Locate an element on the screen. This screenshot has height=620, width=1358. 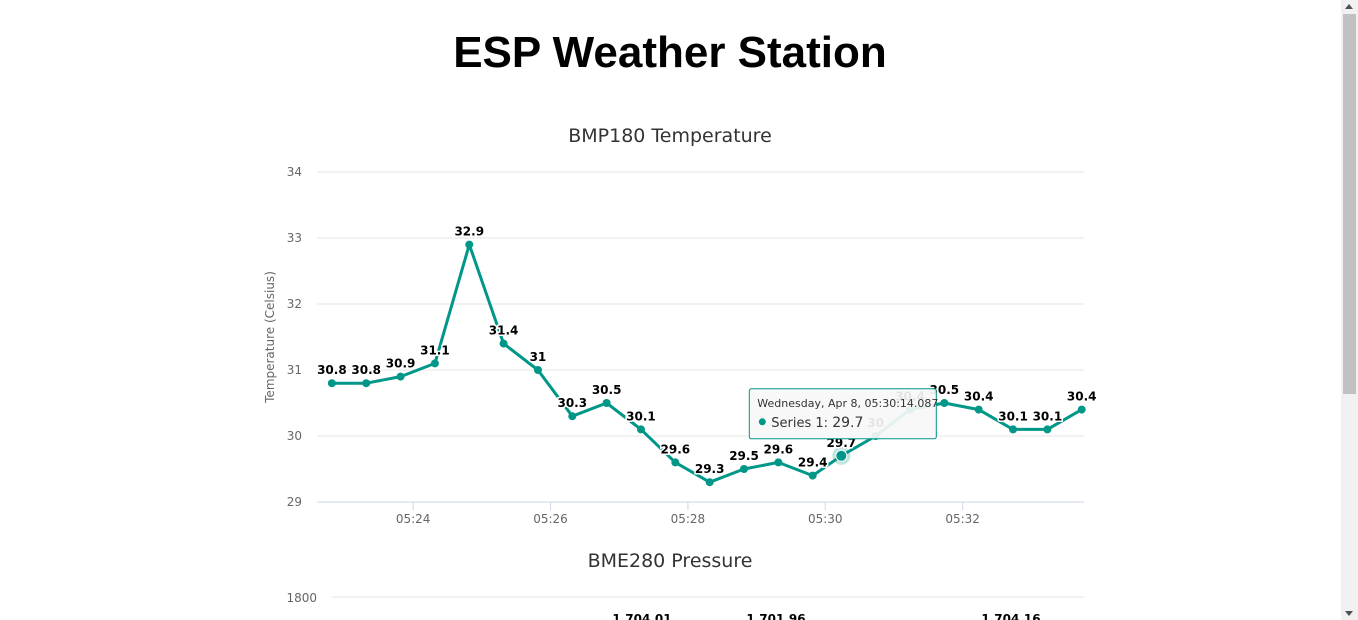
temperature-y-tick-label: 33 is located at coordinates (294, 238).